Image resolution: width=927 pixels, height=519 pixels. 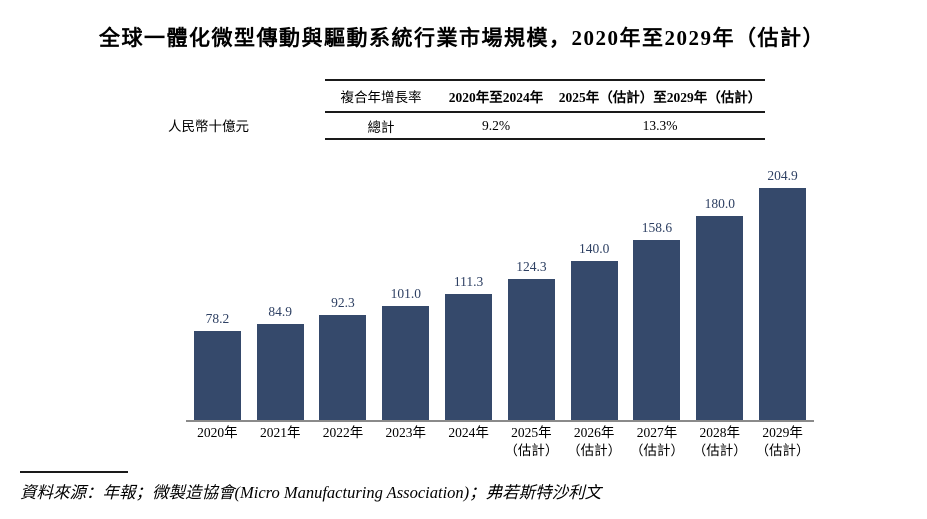 What do you see at coordinates (496, 97) in the screenshot?
I see `cagr-header-period-2020-2024: 2020年至2024年` at bounding box center [496, 97].